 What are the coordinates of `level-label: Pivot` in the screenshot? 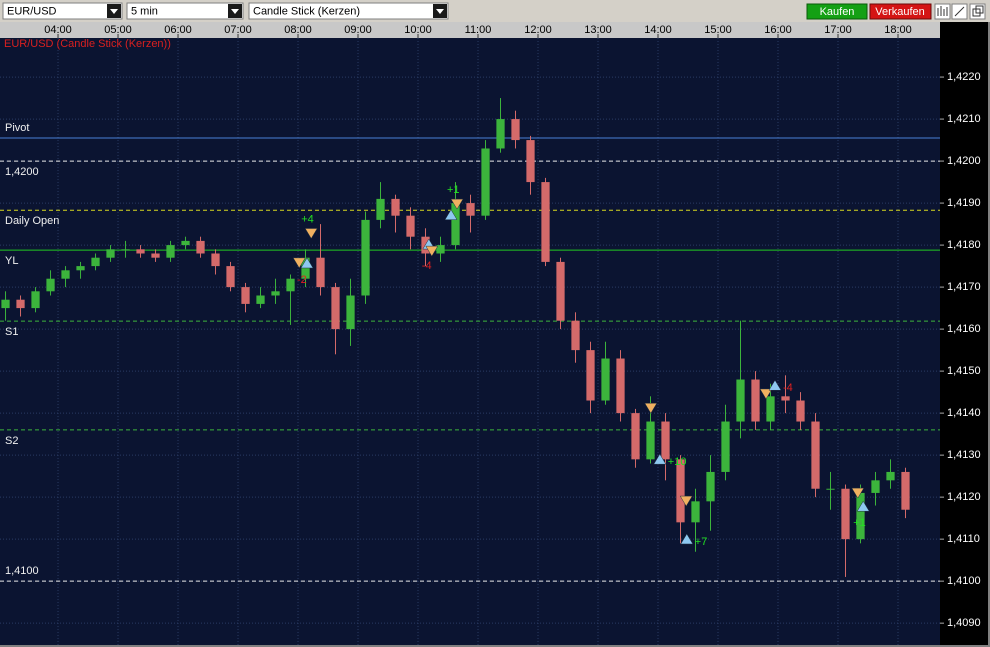 It's located at (17, 128).